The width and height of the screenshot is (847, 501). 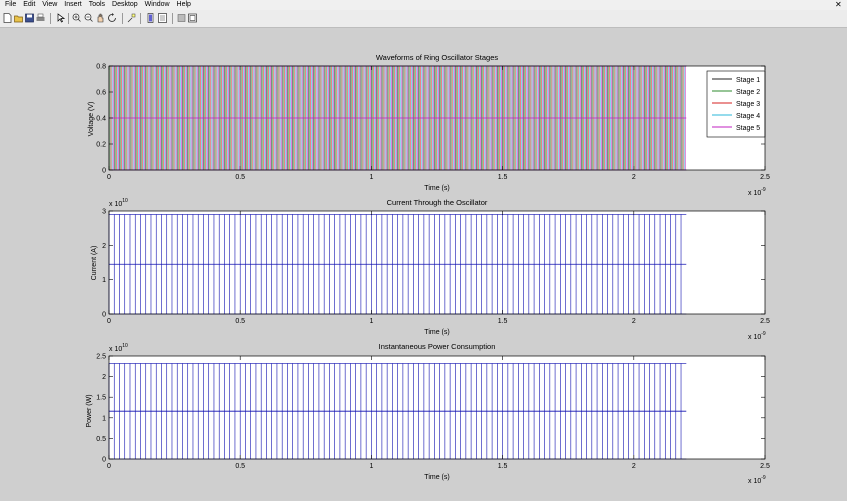 What do you see at coordinates (157, 4) in the screenshot?
I see `menu-window: Window` at bounding box center [157, 4].